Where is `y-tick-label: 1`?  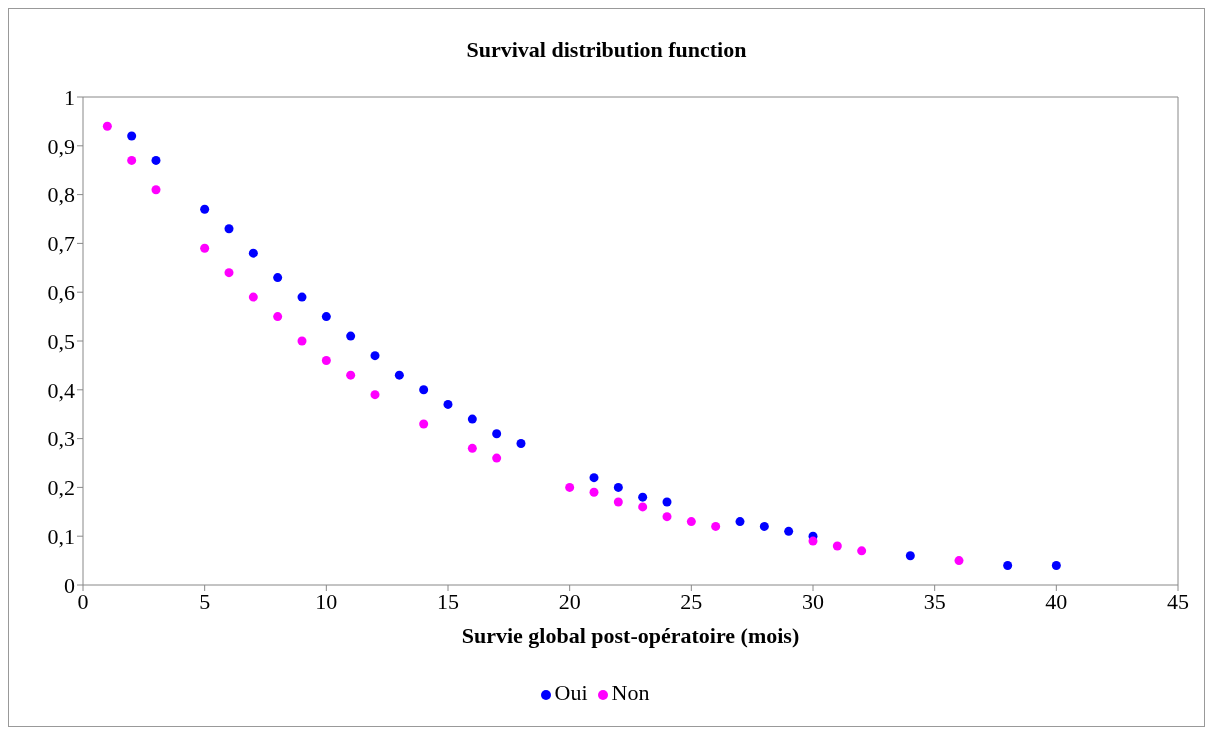
y-tick-label: 1 is located at coordinates (69, 97).